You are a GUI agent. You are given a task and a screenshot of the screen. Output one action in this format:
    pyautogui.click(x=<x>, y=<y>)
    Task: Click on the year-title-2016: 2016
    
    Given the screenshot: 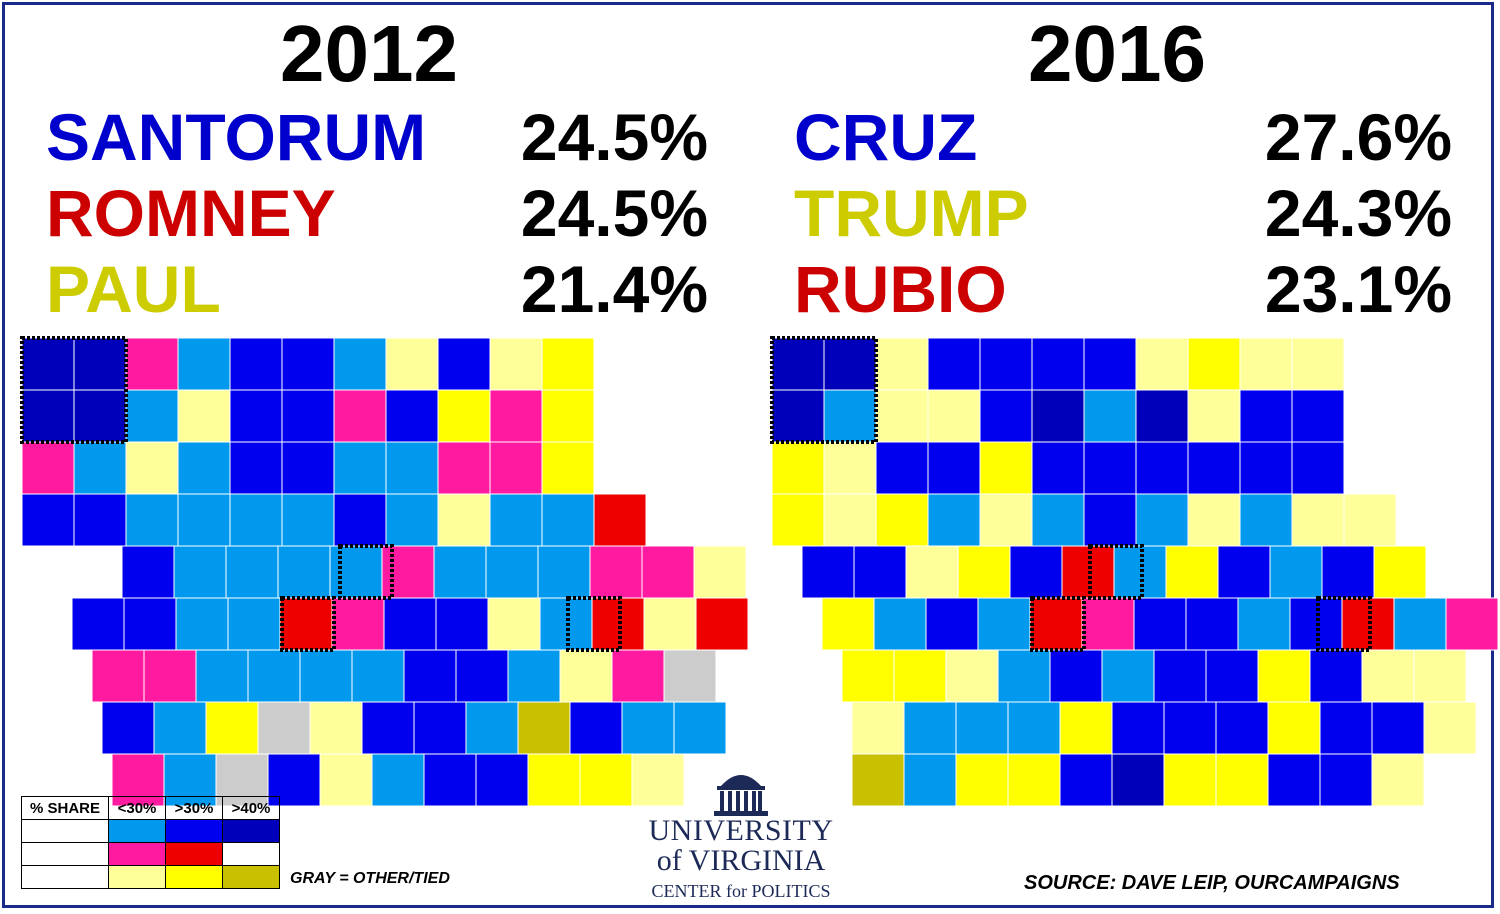 What is the action you would take?
    pyautogui.click(x=1117, y=53)
    